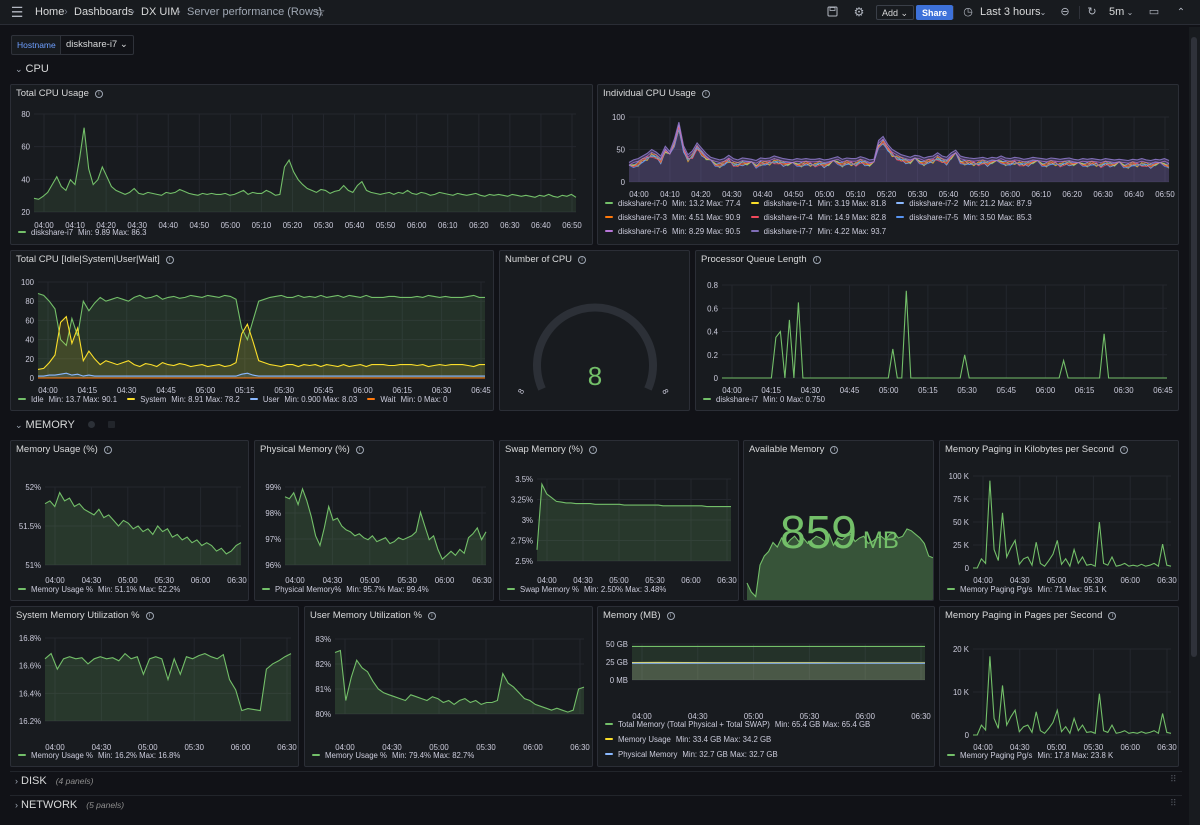 This screenshot has width=1200, height=825. Describe the element at coordinates (961, 545) in the screenshot. I see `y-tick-label: 25 K` at that location.